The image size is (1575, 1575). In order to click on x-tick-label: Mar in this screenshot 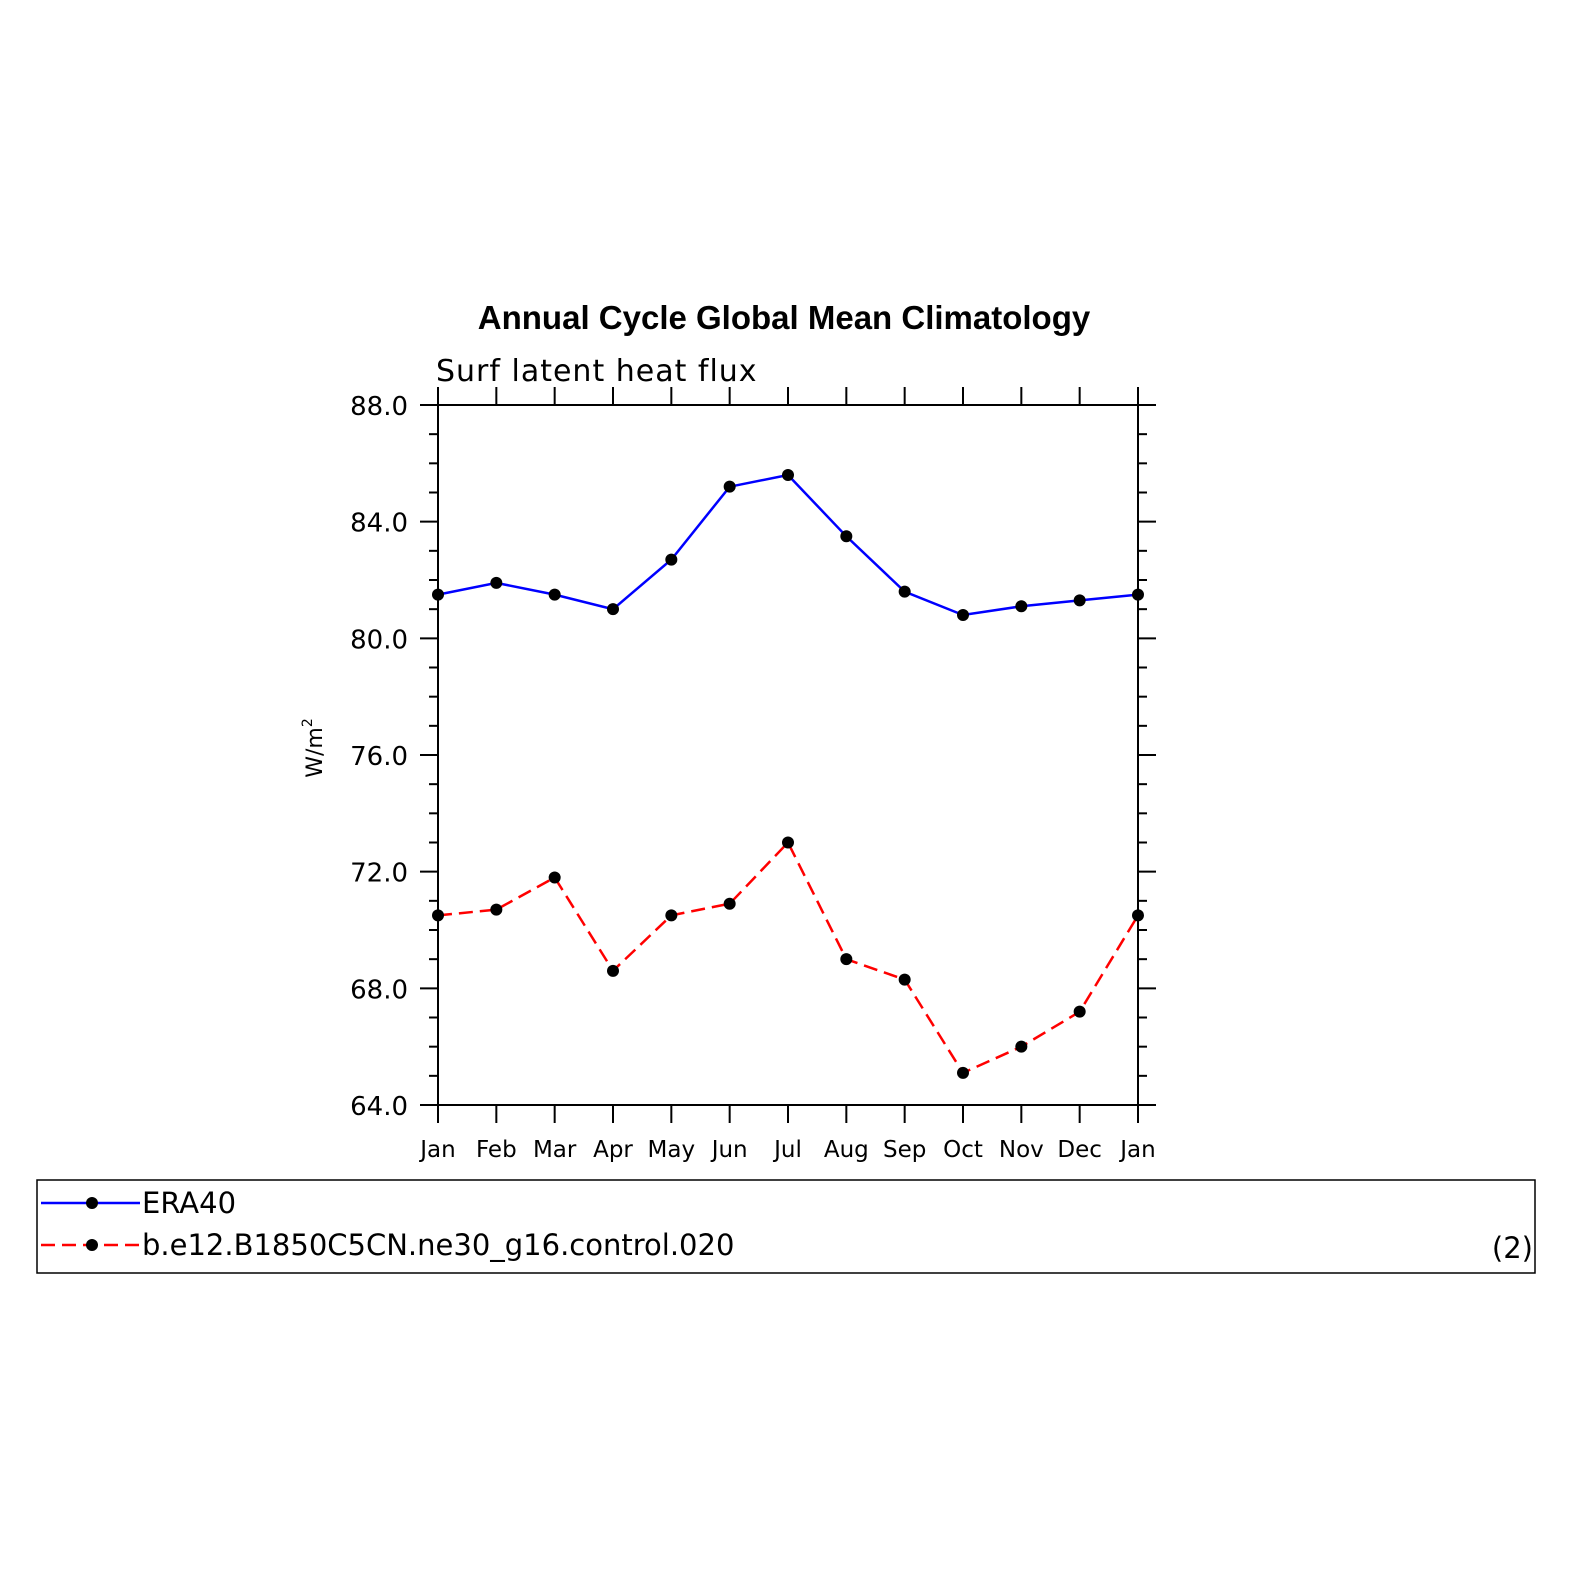, I will do `click(555, 1150)`.